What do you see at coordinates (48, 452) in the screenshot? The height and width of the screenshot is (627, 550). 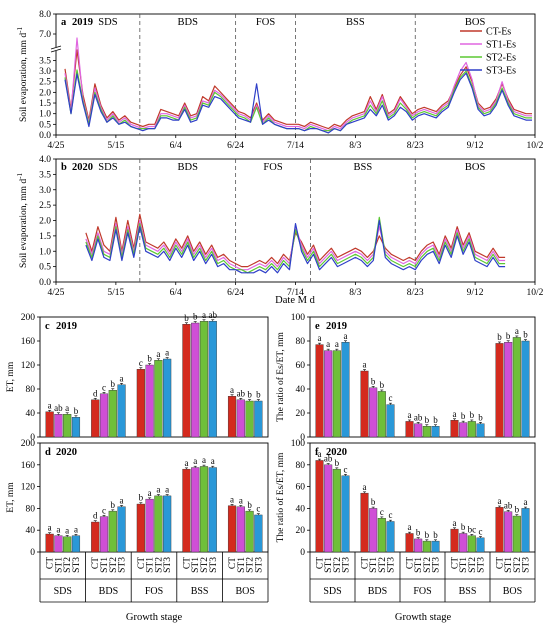 I see `panel-letter: d` at bounding box center [48, 452].